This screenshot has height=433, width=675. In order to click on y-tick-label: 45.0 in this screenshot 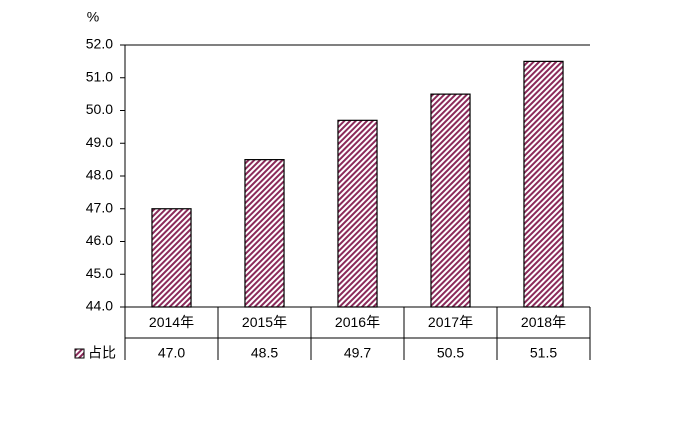, I will do `click(99, 273)`.